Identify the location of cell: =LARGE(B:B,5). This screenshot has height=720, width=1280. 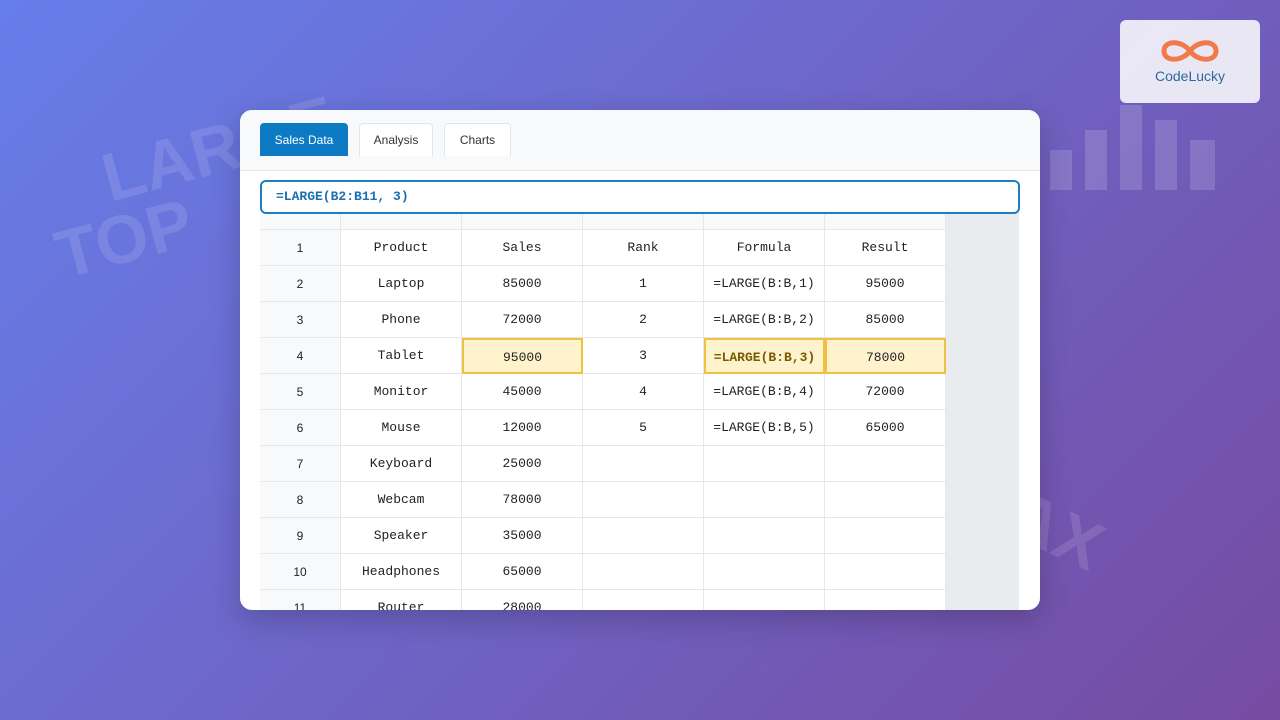
(764, 428).